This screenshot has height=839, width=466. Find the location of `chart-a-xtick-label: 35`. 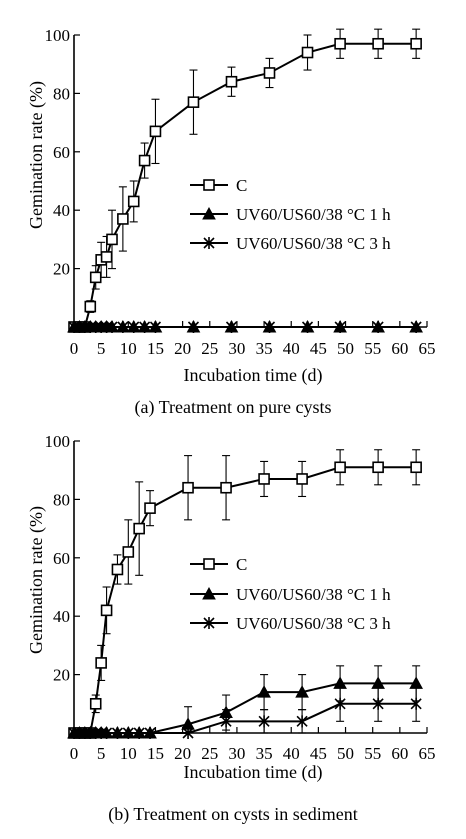

chart-a-xtick-label: 35 is located at coordinates (264, 348).